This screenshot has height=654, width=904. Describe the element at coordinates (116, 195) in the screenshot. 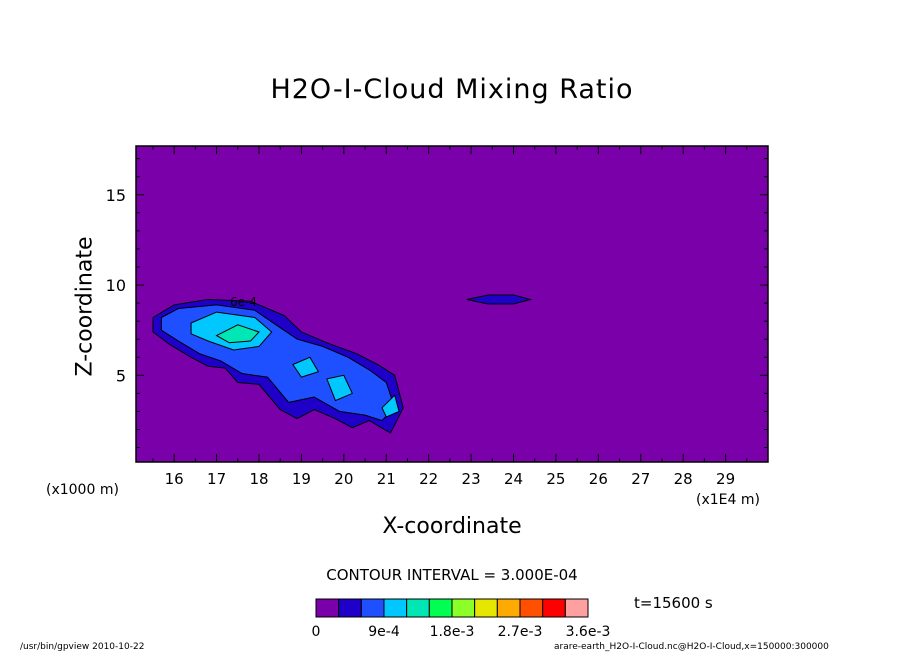

I see `y-tick-label: 15` at that location.